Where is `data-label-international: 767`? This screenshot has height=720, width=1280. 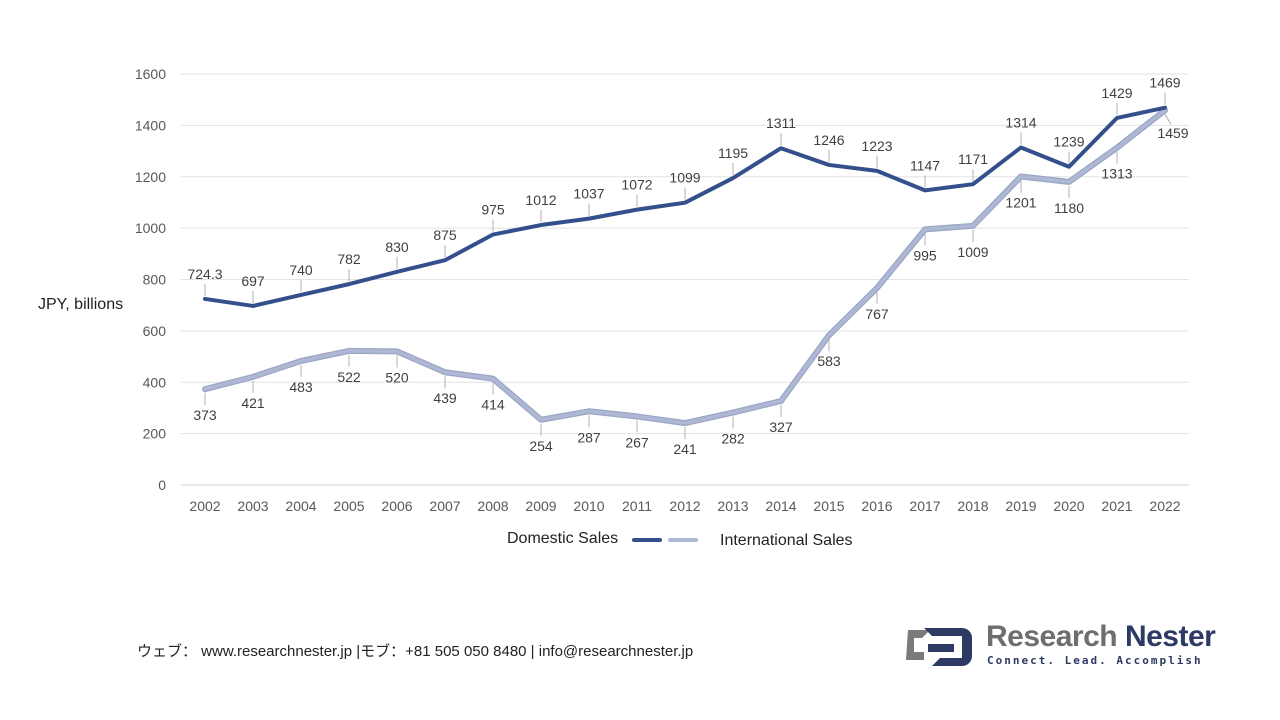 data-label-international: 767 is located at coordinates (877, 314).